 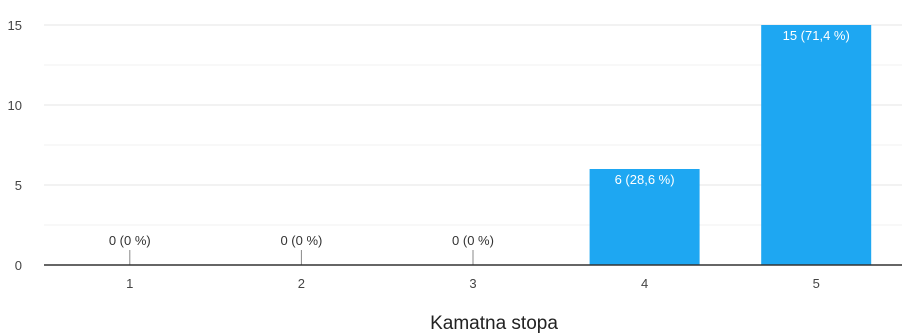 What do you see at coordinates (15, 25) in the screenshot?
I see `y-tick-label: 15` at bounding box center [15, 25].